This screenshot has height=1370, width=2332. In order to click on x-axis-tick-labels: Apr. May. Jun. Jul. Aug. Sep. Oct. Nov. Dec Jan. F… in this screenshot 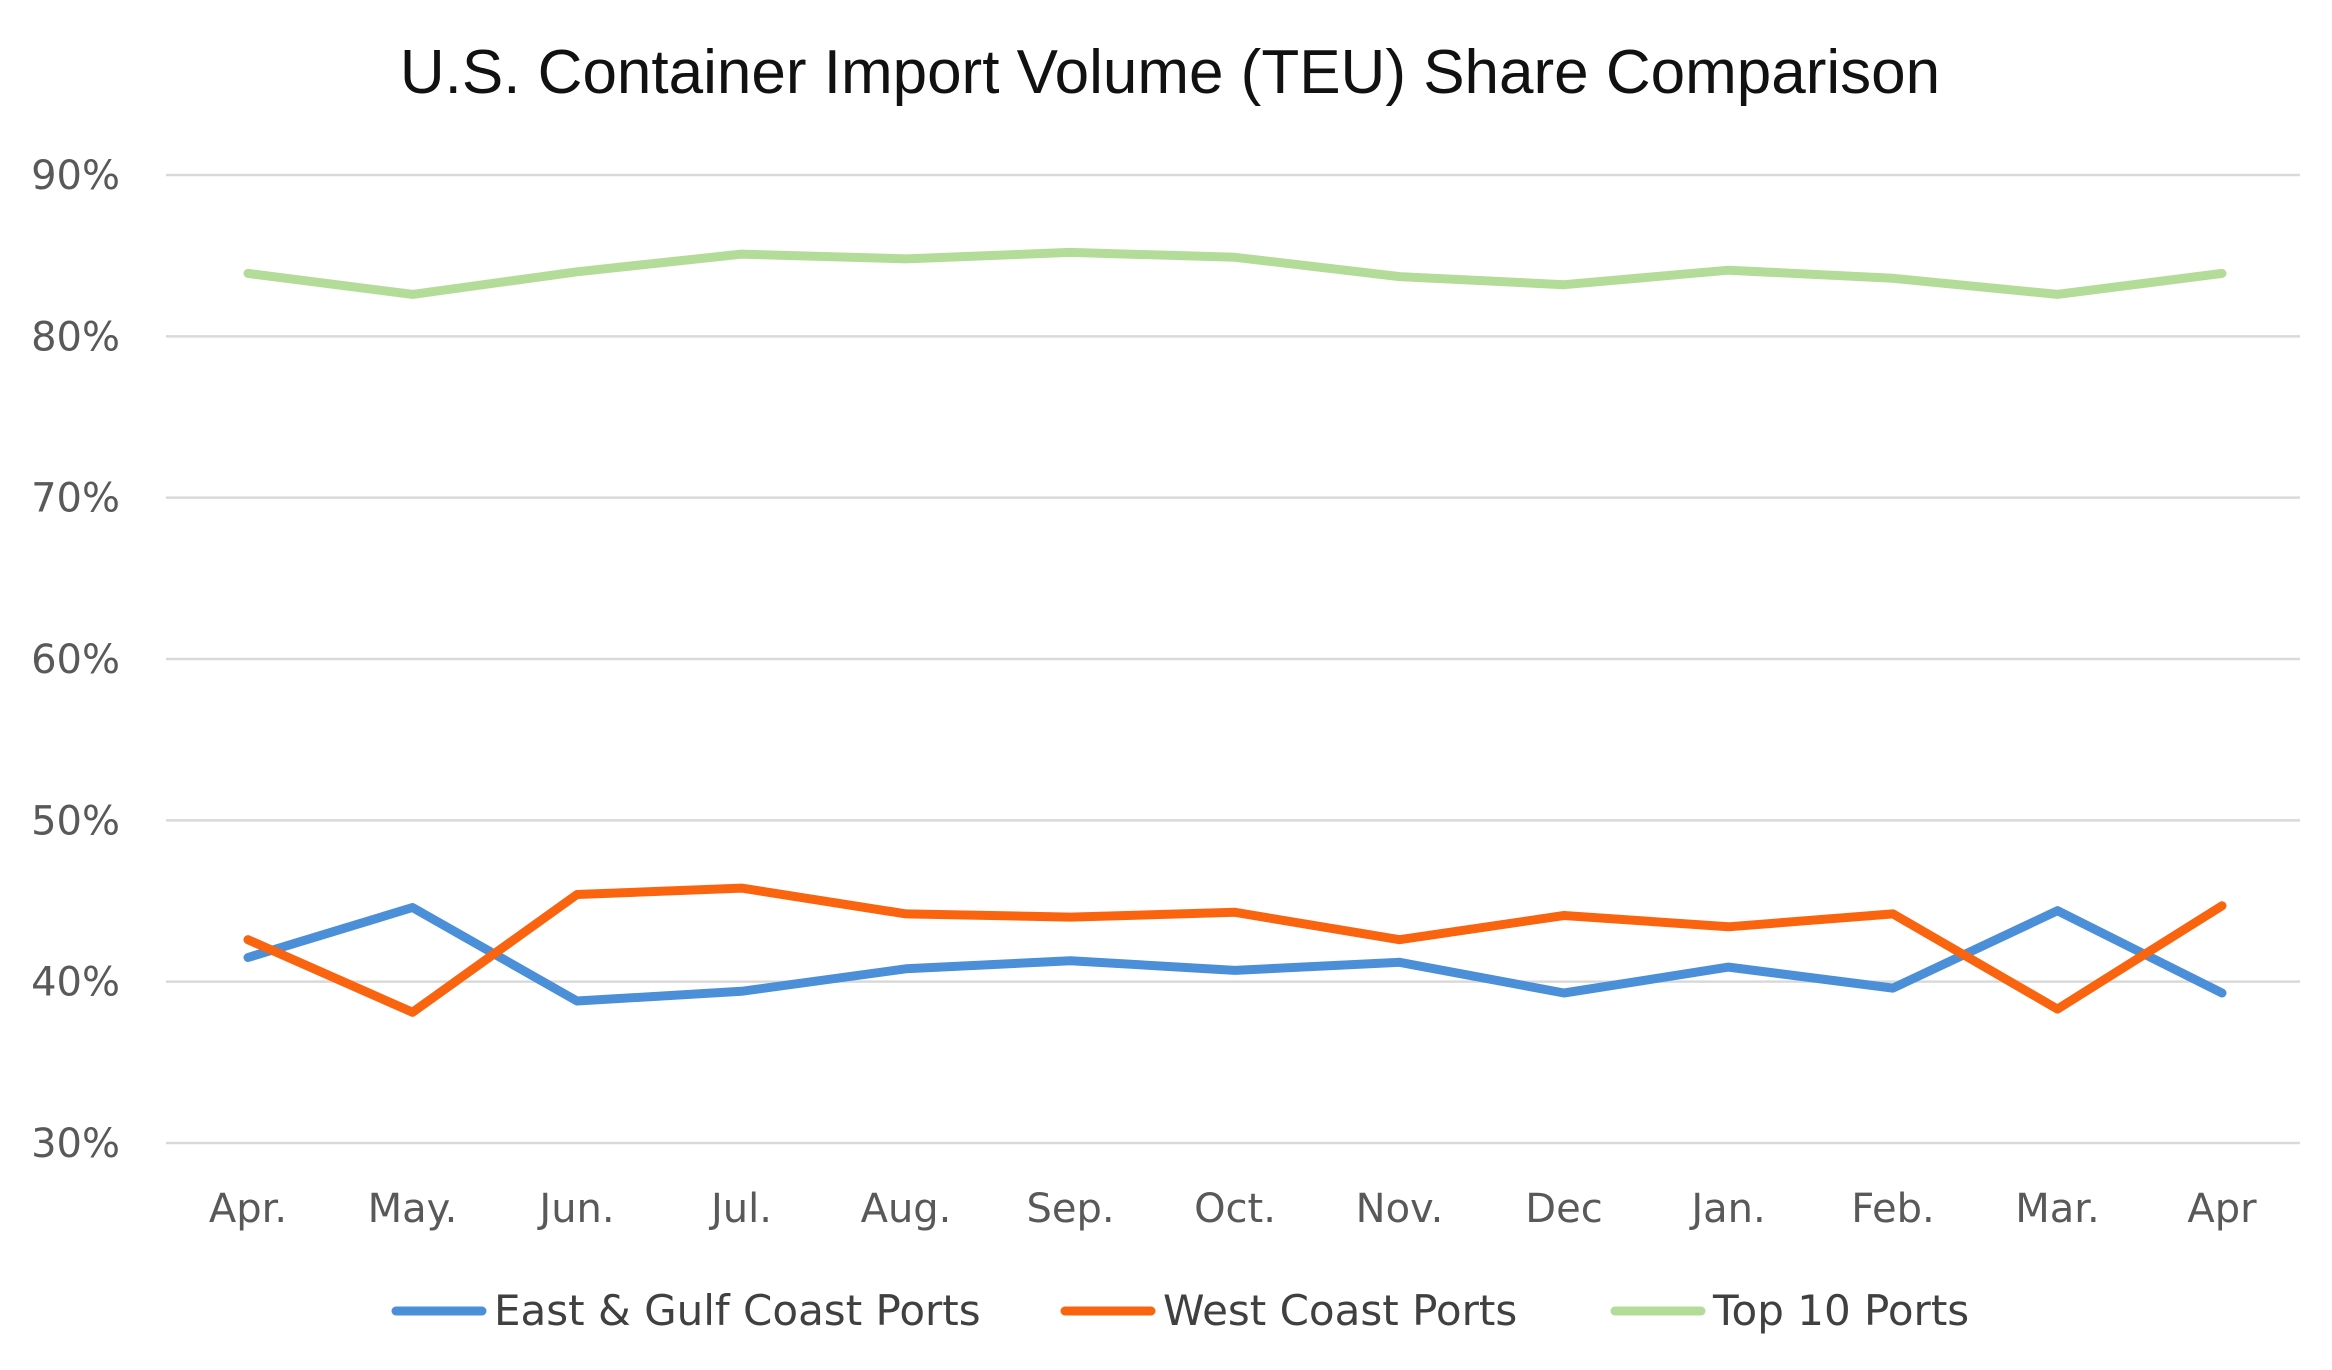, I will do `click(1233, 1209)`.